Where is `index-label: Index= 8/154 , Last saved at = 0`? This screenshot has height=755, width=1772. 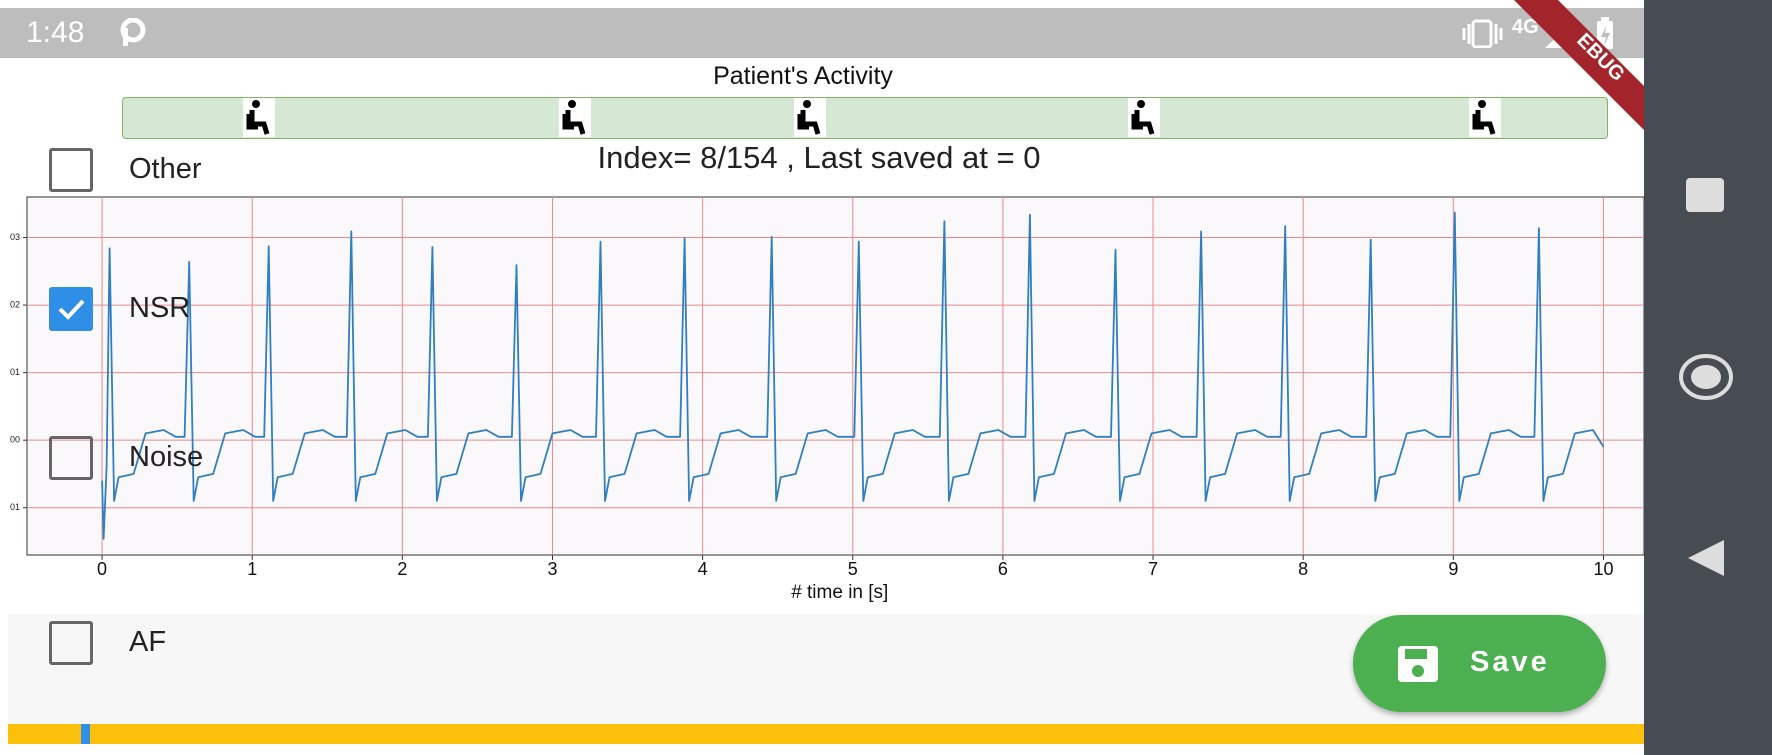 index-label: Index= 8/154 , Last saved at = 0 is located at coordinates (822, 158).